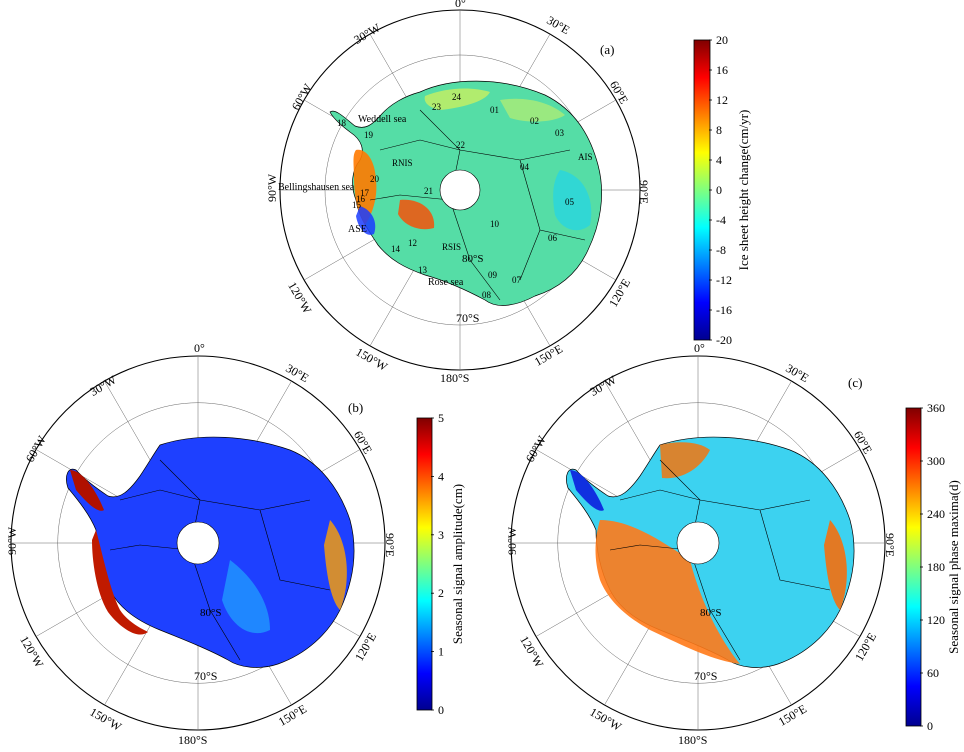 This screenshot has width=964, height=752. I want to click on colorbar-tick-label: 1, so click(441, 652).